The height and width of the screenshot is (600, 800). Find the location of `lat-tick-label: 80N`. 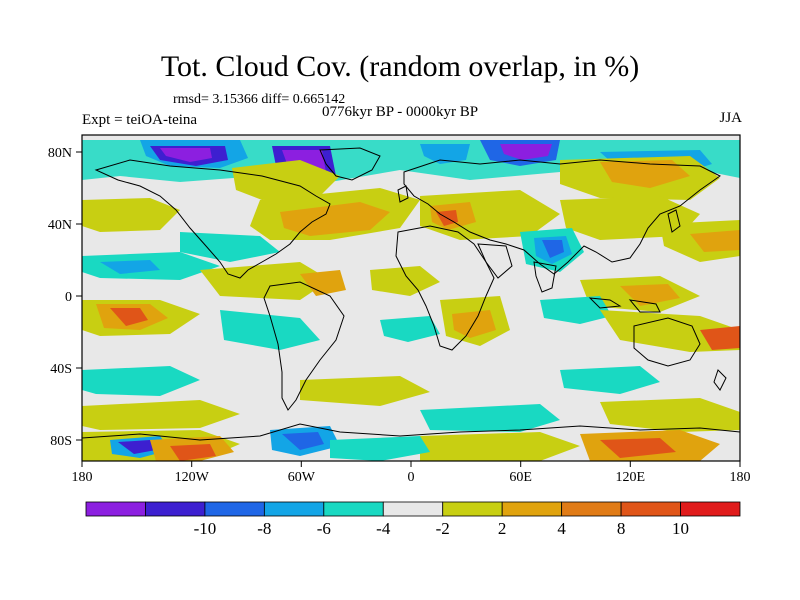

lat-tick-label: 80N is located at coordinates (60, 153).